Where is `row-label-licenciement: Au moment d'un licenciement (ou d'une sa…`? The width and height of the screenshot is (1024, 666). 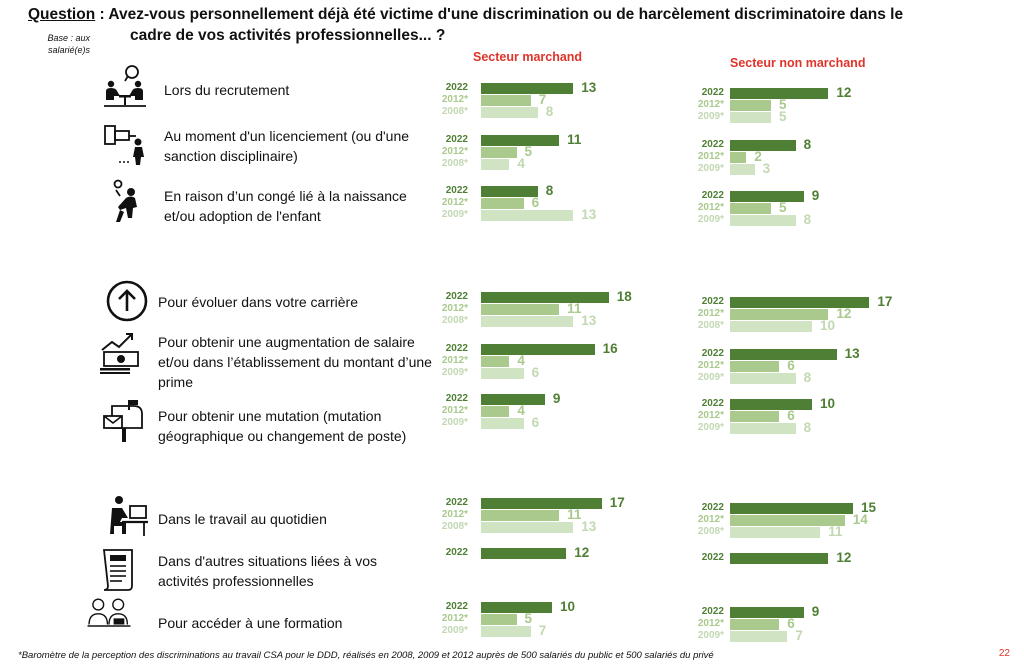
row-label-licenciement: Au moment d'un licenciement (ou d'une sa… is located at coordinates (287, 146).